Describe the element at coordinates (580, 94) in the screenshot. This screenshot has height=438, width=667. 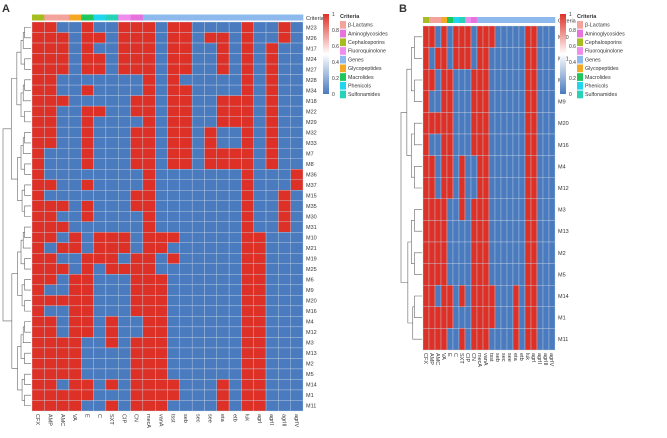
I see `legend-swatch` at that location.